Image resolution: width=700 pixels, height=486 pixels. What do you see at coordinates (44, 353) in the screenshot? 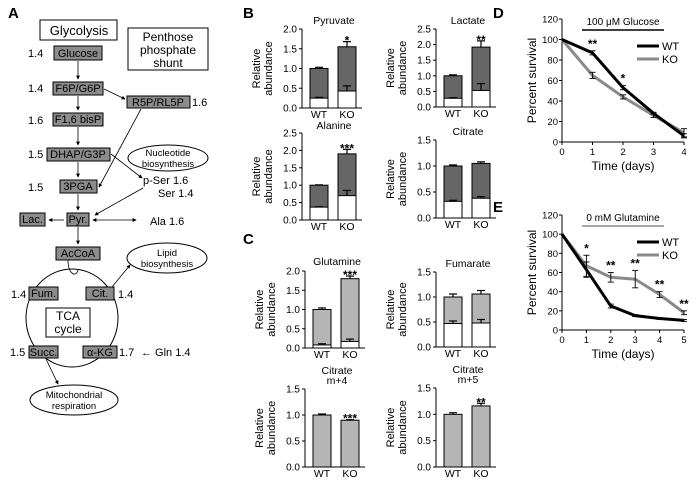
I see `svg-text: Succ.` at bounding box center [44, 353].